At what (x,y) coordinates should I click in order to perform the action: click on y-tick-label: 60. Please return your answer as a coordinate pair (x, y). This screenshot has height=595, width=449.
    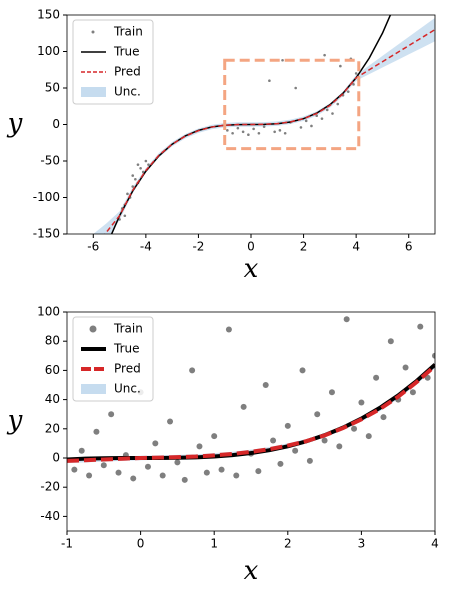
    Looking at the image, I should click on (52, 370).